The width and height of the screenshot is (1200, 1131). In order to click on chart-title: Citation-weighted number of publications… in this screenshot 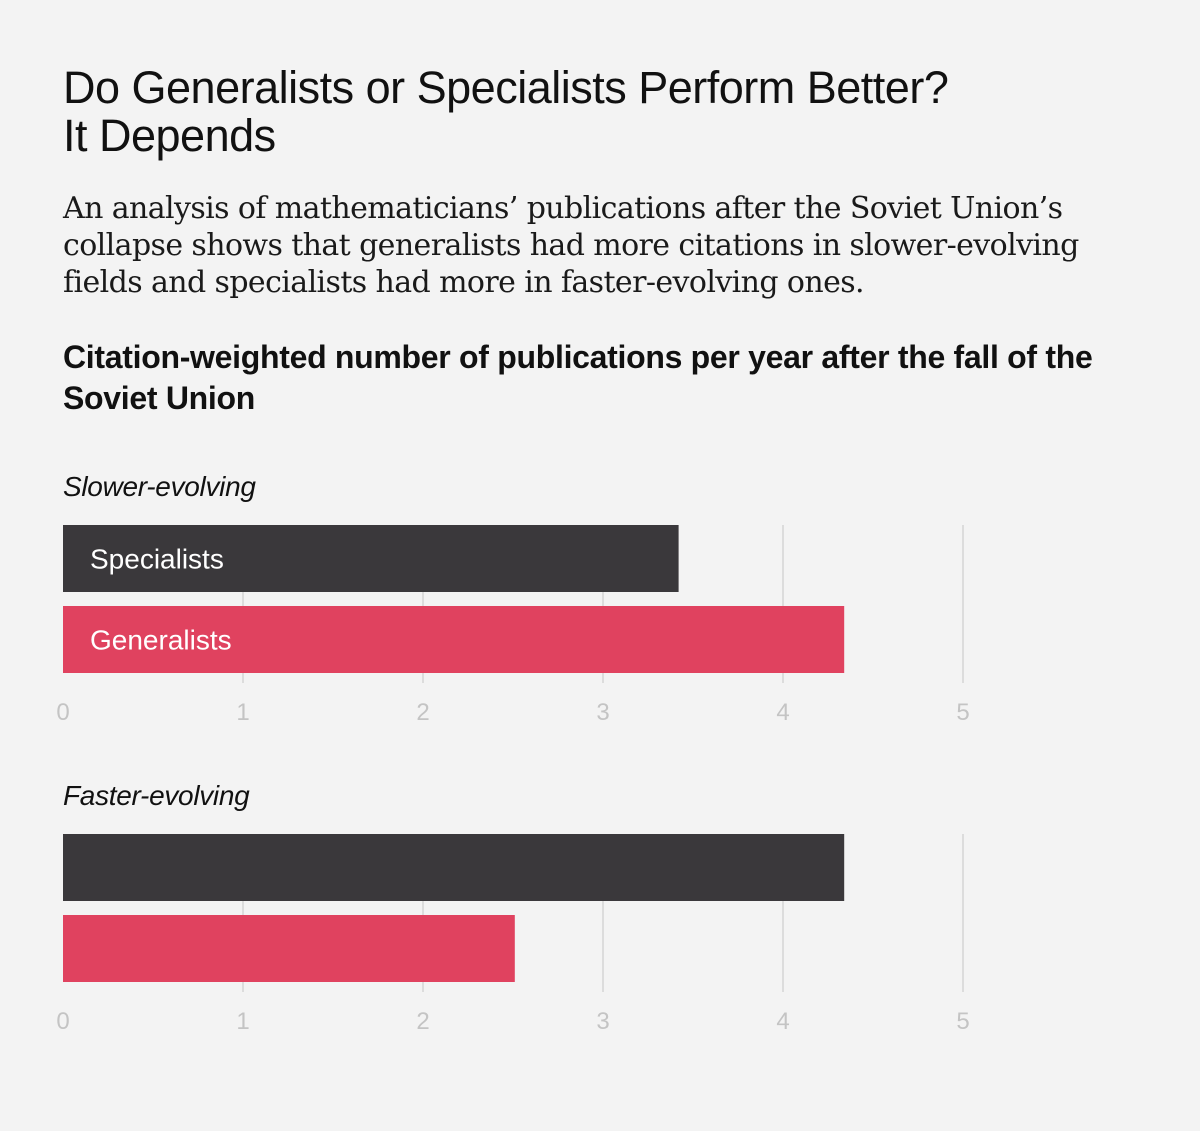, I will do `click(578, 377)`.